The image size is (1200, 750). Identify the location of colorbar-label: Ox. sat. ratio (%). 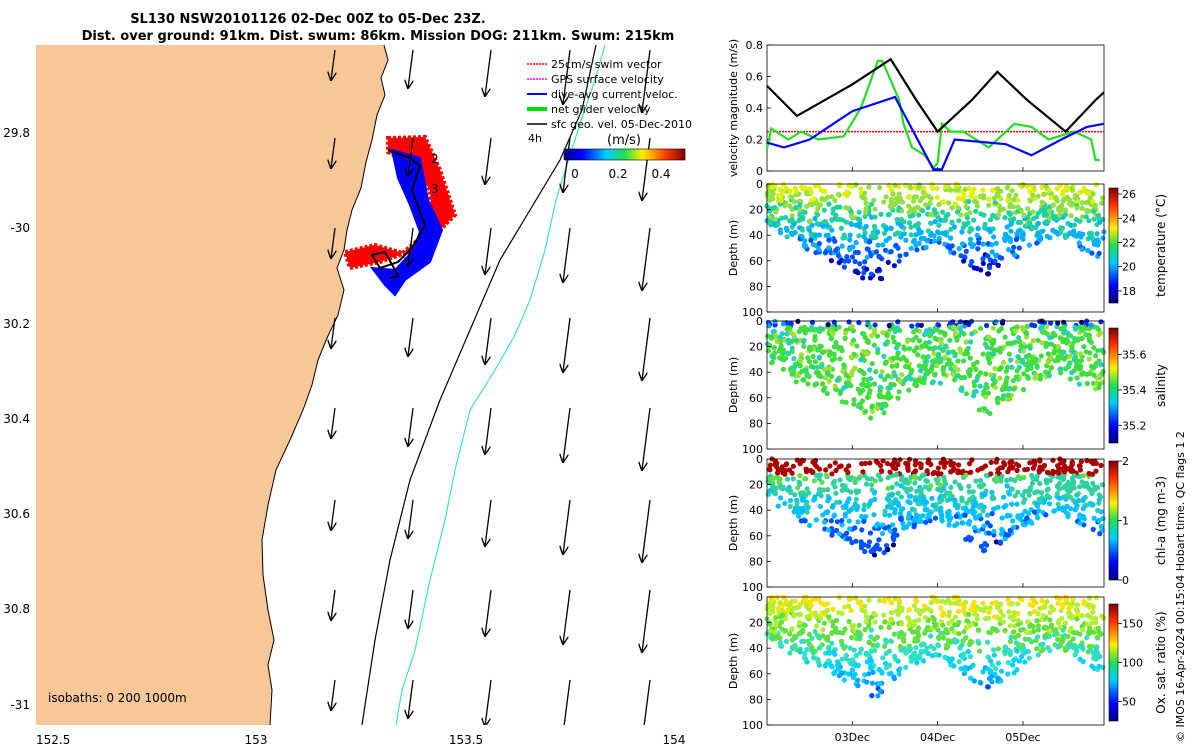
(1161, 662).